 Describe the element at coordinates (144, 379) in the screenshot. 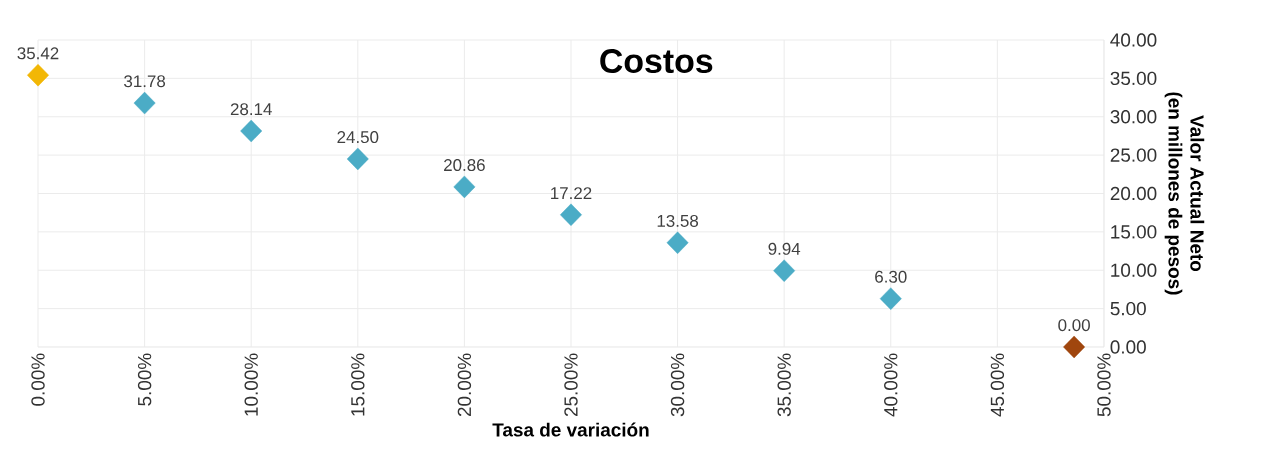

I see `x-tick-label: 5.00%` at that location.